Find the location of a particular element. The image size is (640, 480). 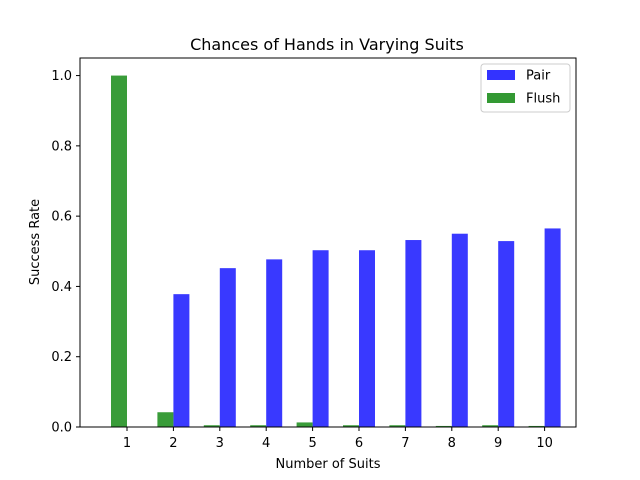

legend: Pair Flush is located at coordinates (525, 88).